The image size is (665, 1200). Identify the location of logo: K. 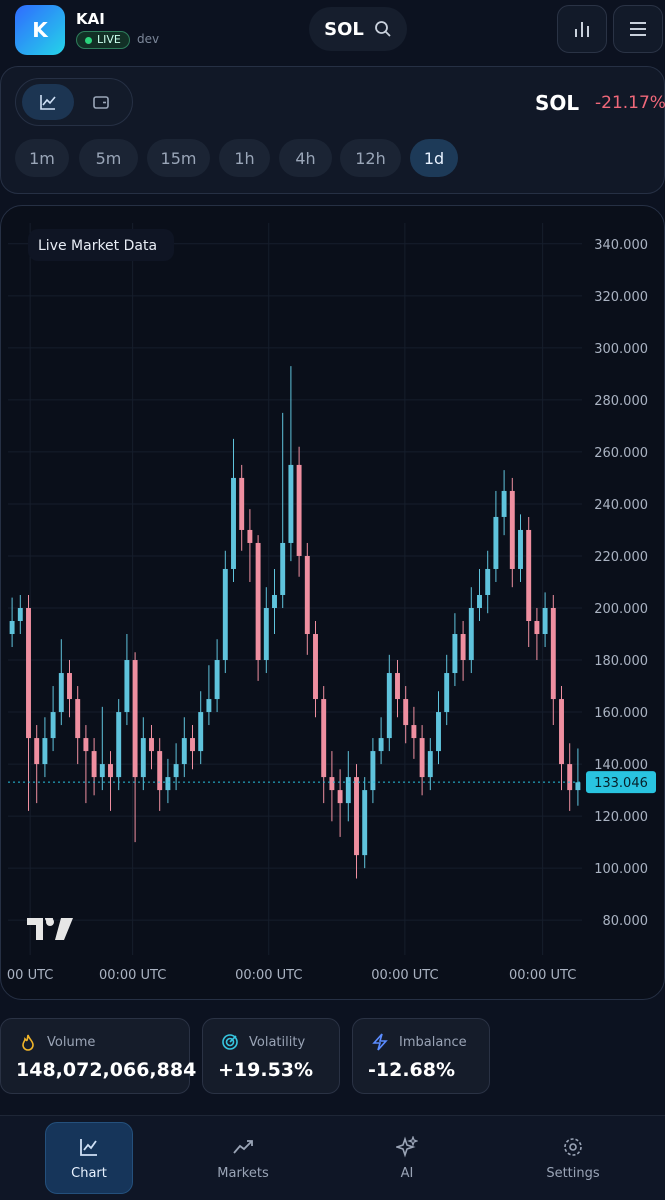
(40, 30).